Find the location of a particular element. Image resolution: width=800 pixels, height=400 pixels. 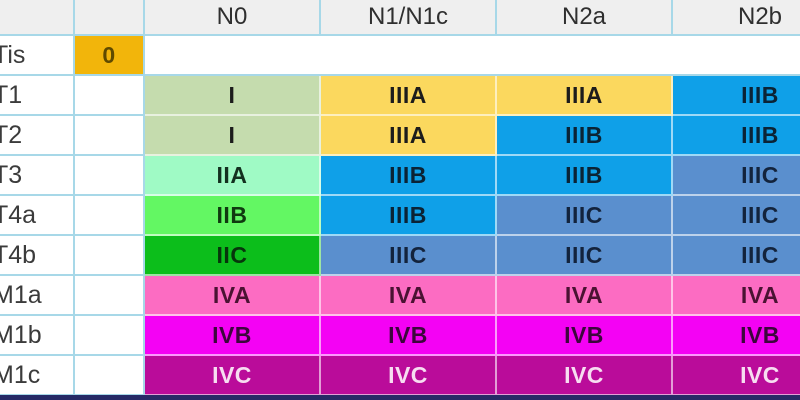

stage-cell-T1-N2b: IIIB is located at coordinates (736, 96).